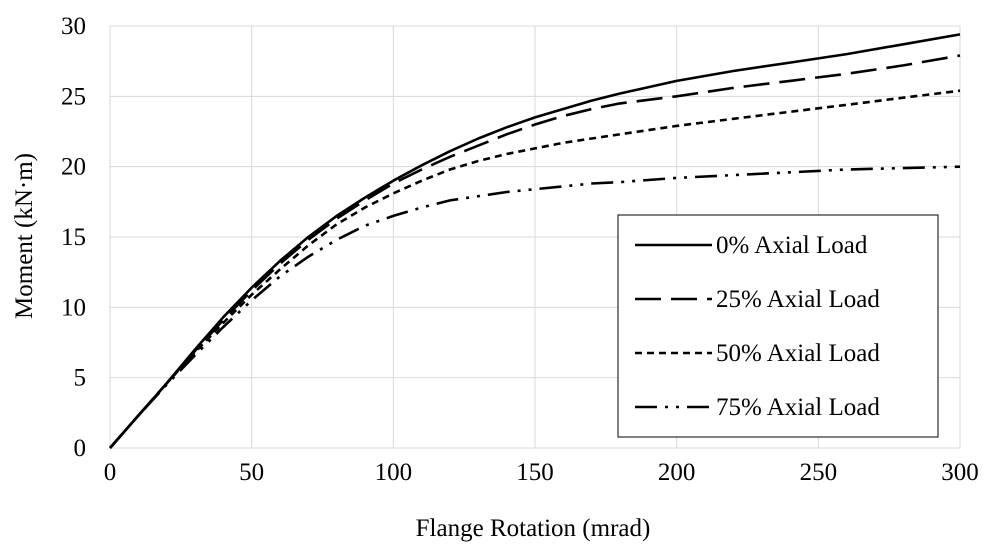 Image resolution: width=987 pixels, height=546 pixels. Describe the element at coordinates (73, 26) in the screenshot. I see `y-tick-label: 30` at that location.